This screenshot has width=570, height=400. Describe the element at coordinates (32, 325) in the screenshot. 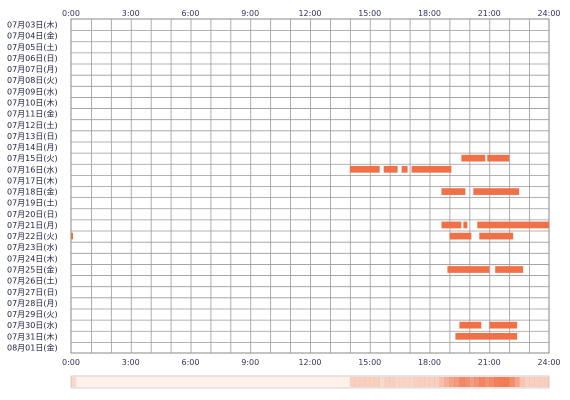

I see `day-label: 07月30日(水)` at that location.